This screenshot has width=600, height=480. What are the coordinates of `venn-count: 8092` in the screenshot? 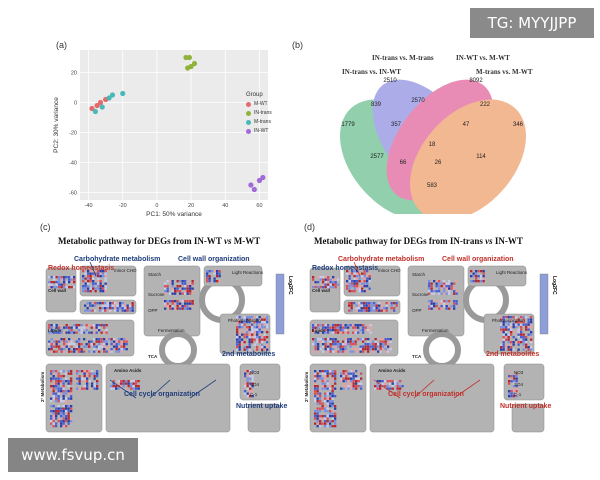 It's located at (476, 81).